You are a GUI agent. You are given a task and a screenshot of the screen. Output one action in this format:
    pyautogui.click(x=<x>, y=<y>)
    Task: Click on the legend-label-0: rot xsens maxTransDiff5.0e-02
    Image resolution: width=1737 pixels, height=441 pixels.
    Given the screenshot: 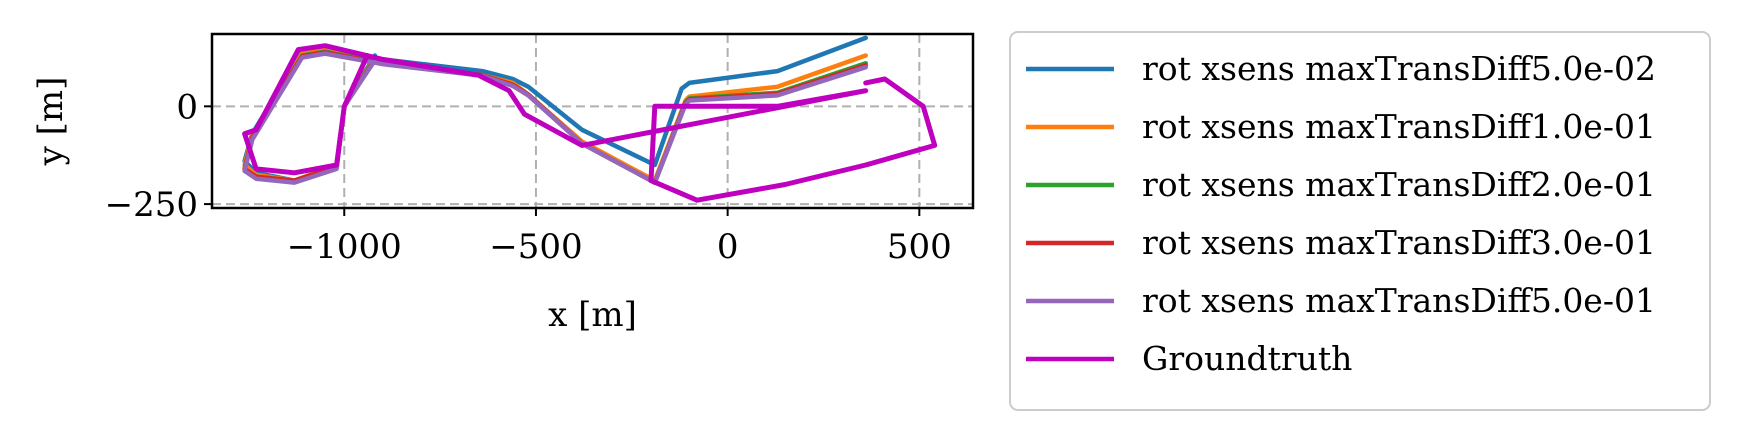 What is the action you would take?
    pyautogui.click(x=1399, y=68)
    